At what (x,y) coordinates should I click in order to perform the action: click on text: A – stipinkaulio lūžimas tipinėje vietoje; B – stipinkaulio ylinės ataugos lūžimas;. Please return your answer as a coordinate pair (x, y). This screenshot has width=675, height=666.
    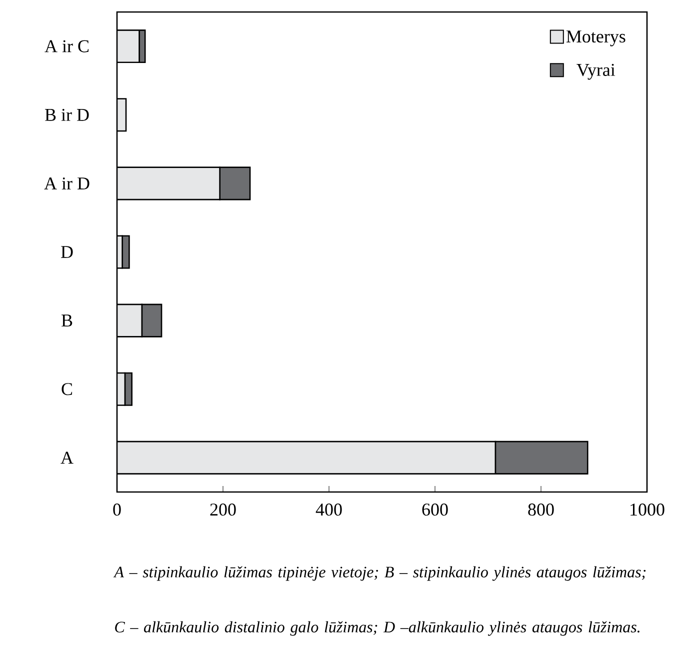
    Looking at the image, I should click on (379, 573).